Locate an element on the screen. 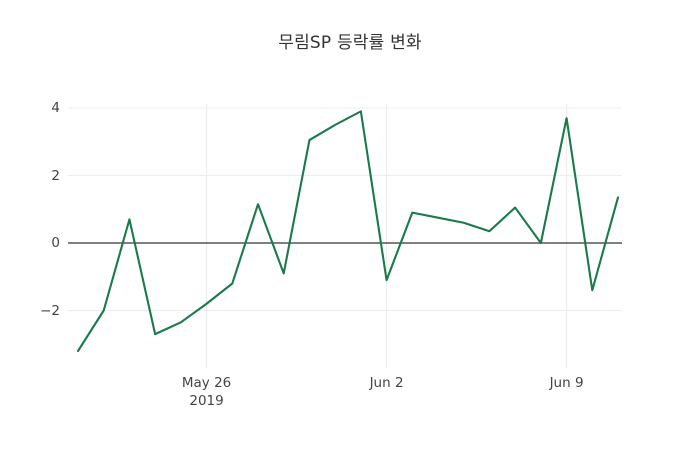 The height and width of the screenshot is (450, 700). x-axis-tick-label: Jun 9 is located at coordinates (567, 383).